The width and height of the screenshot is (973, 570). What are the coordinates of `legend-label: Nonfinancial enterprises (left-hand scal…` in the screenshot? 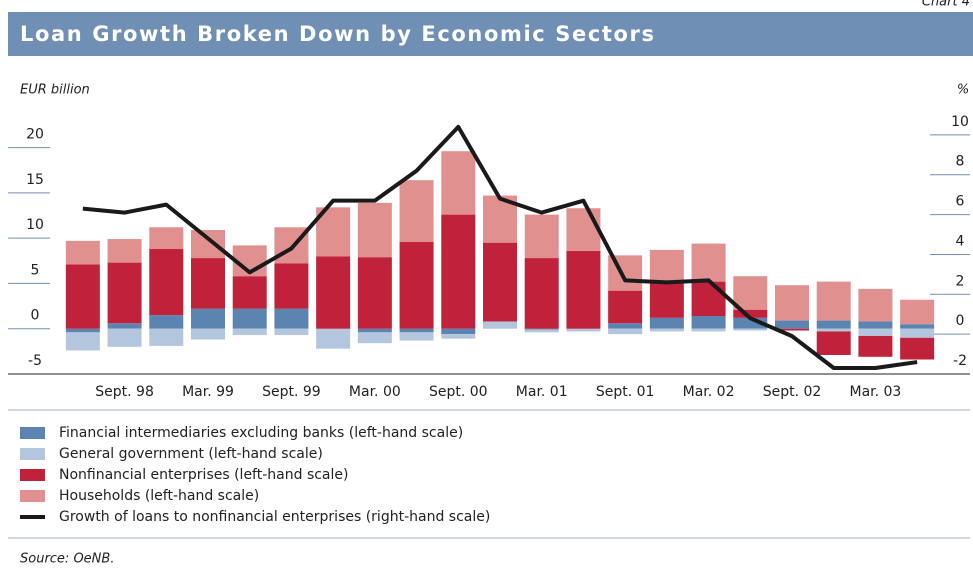 It's located at (203, 475).